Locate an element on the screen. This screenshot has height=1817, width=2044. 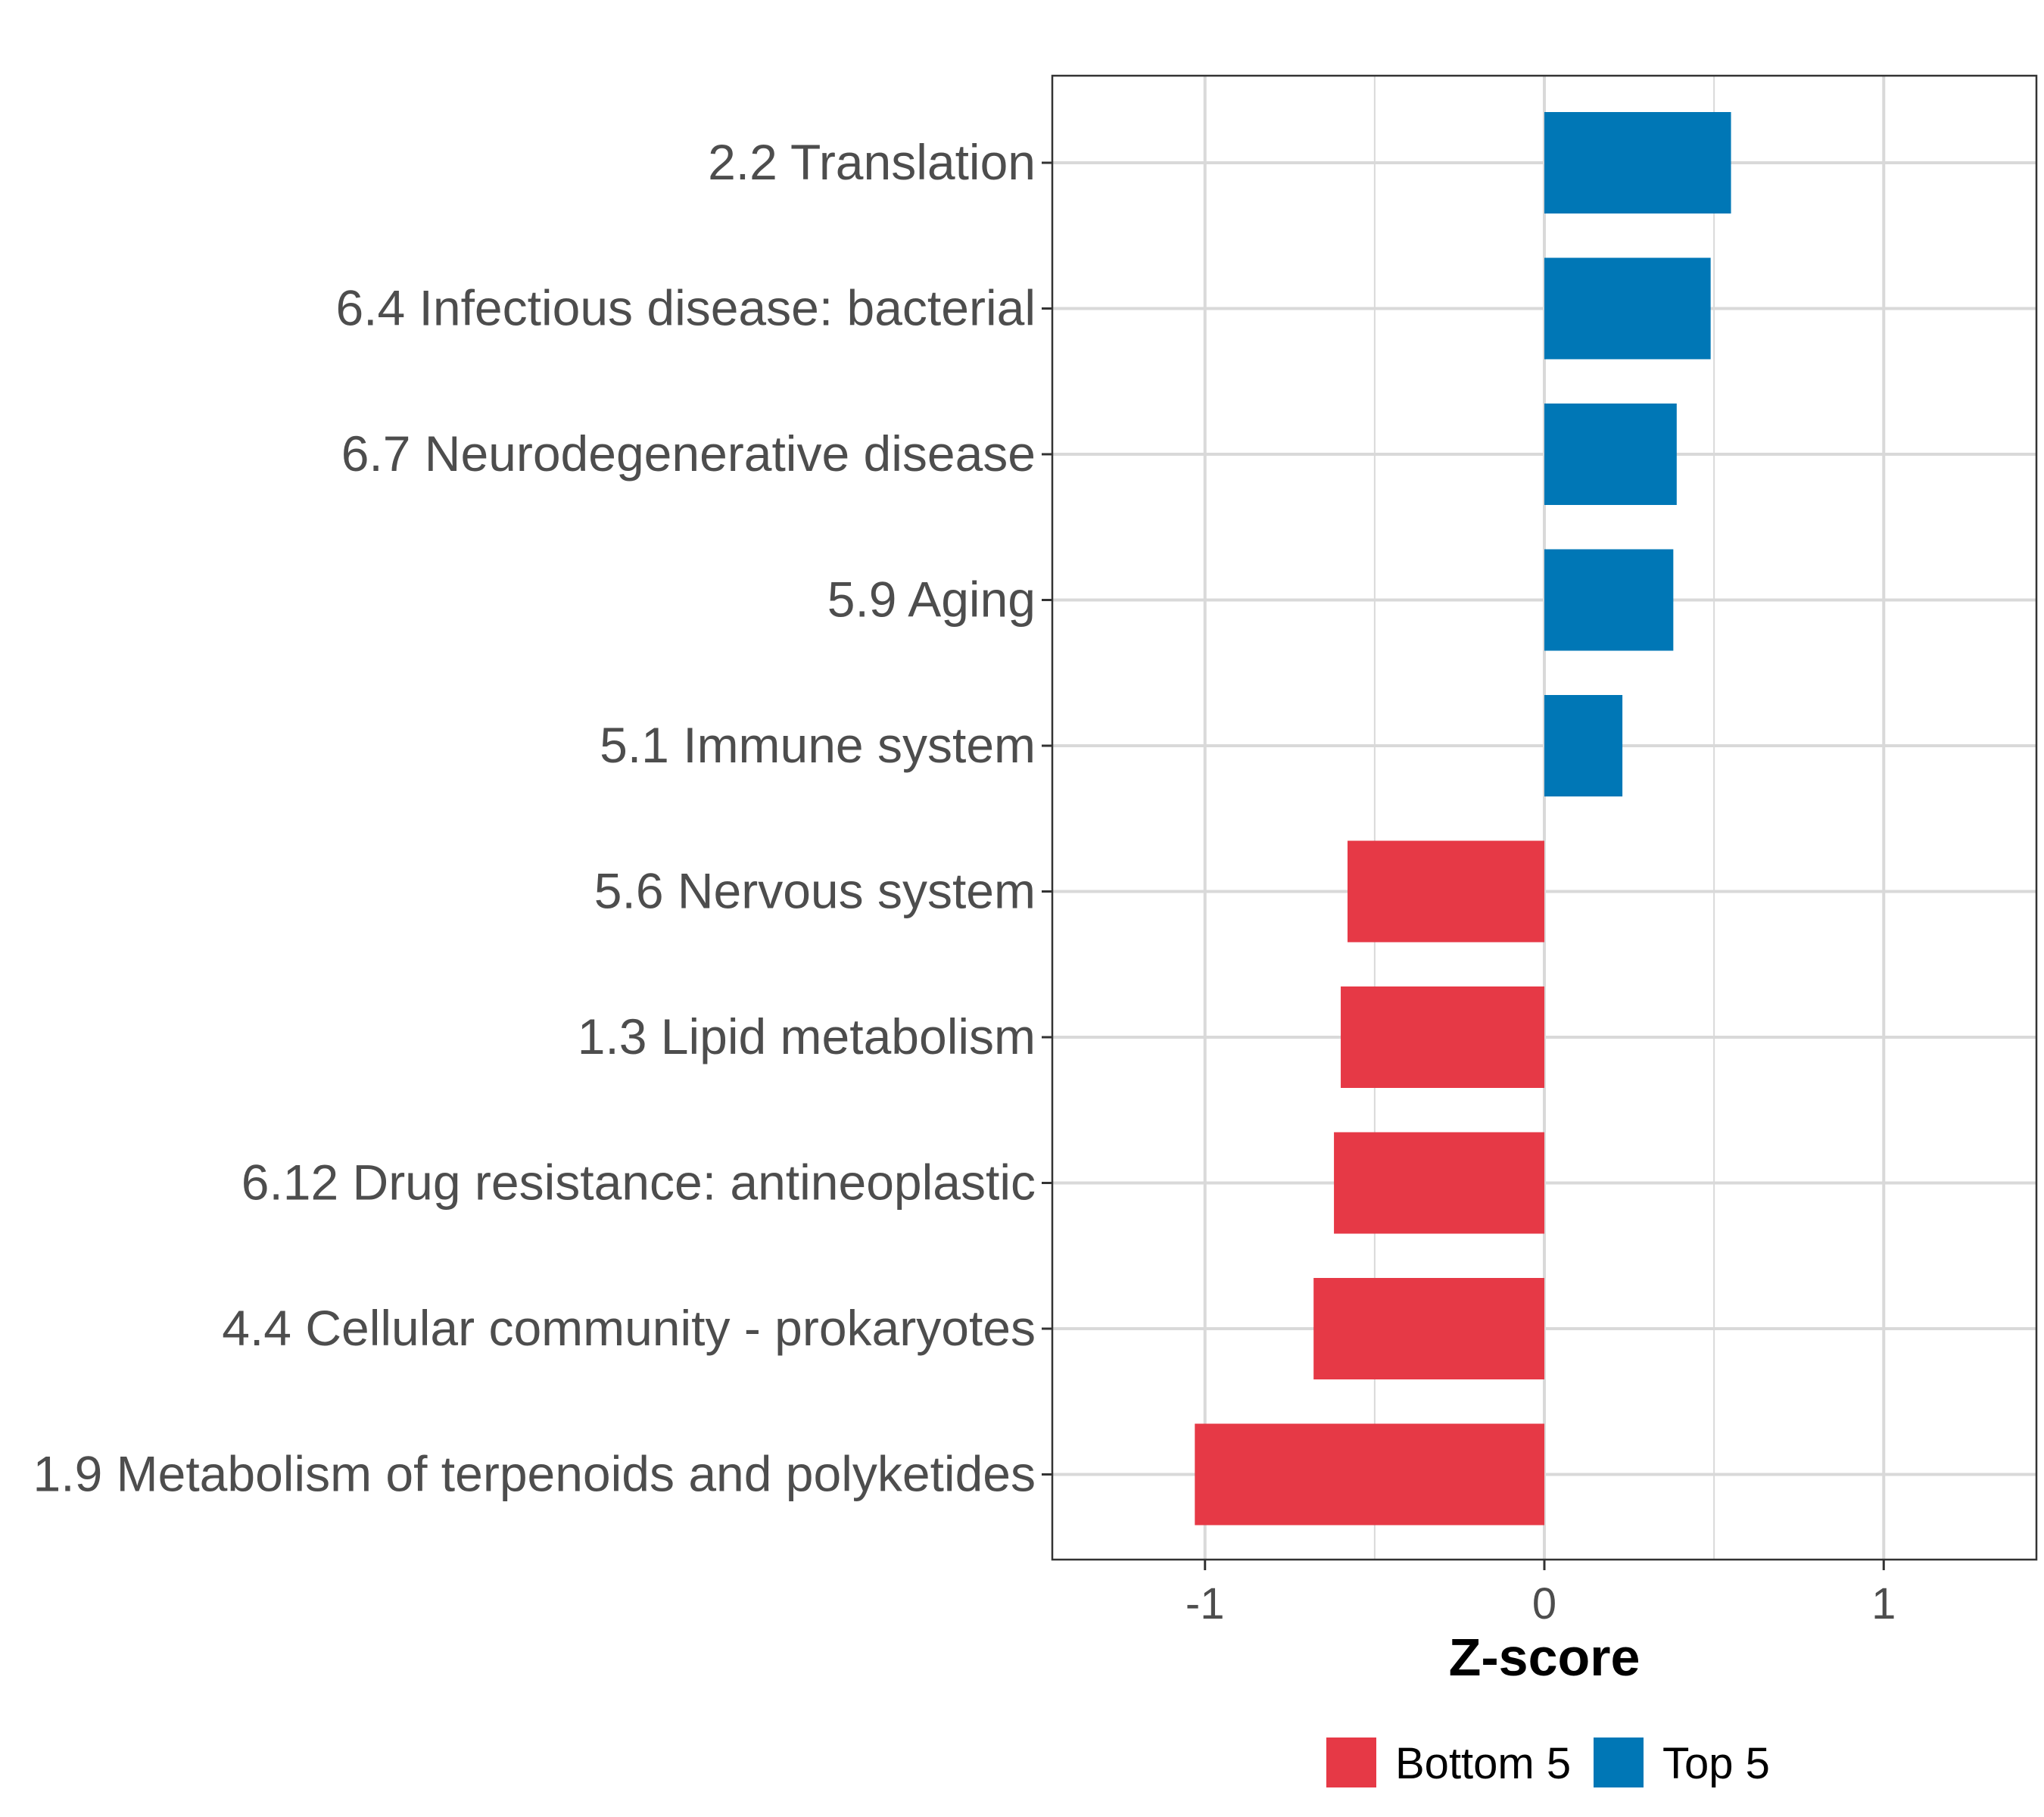
category-label: 2.2 Translation is located at coordinates (872, 162).